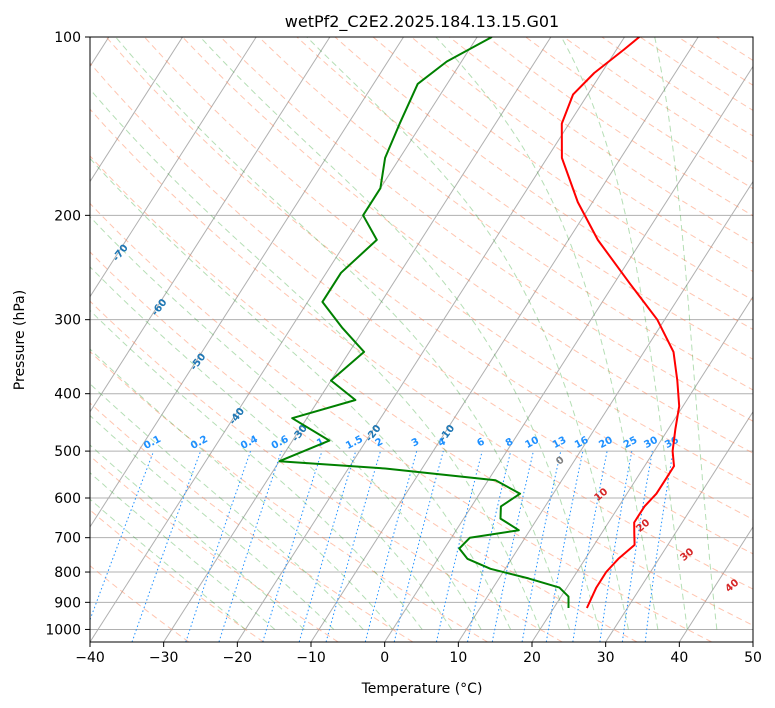 The width and height of the screenshot is (775, 708). I want to click on isotherm-label: -40, so click(237, 416).